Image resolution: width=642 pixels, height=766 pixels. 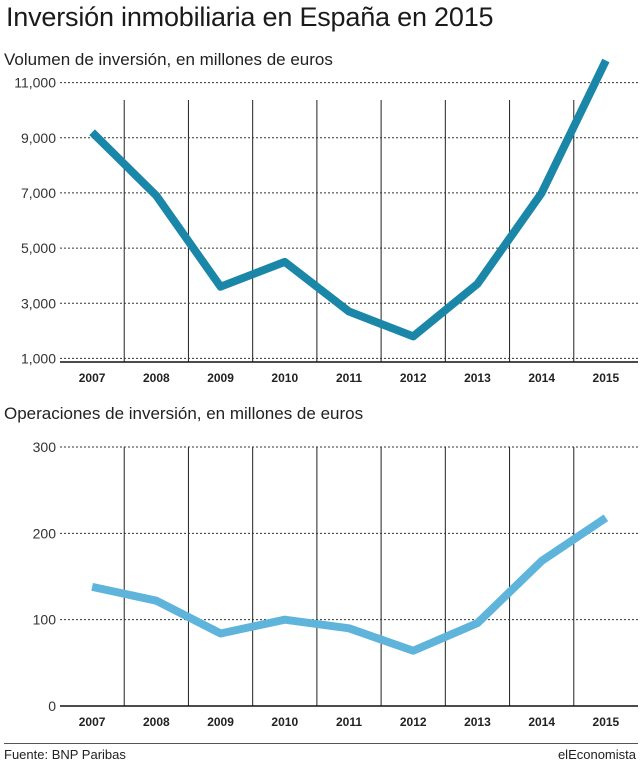 I want to click on chart2-y-tick-label: 100, so click(x=45, y=620).